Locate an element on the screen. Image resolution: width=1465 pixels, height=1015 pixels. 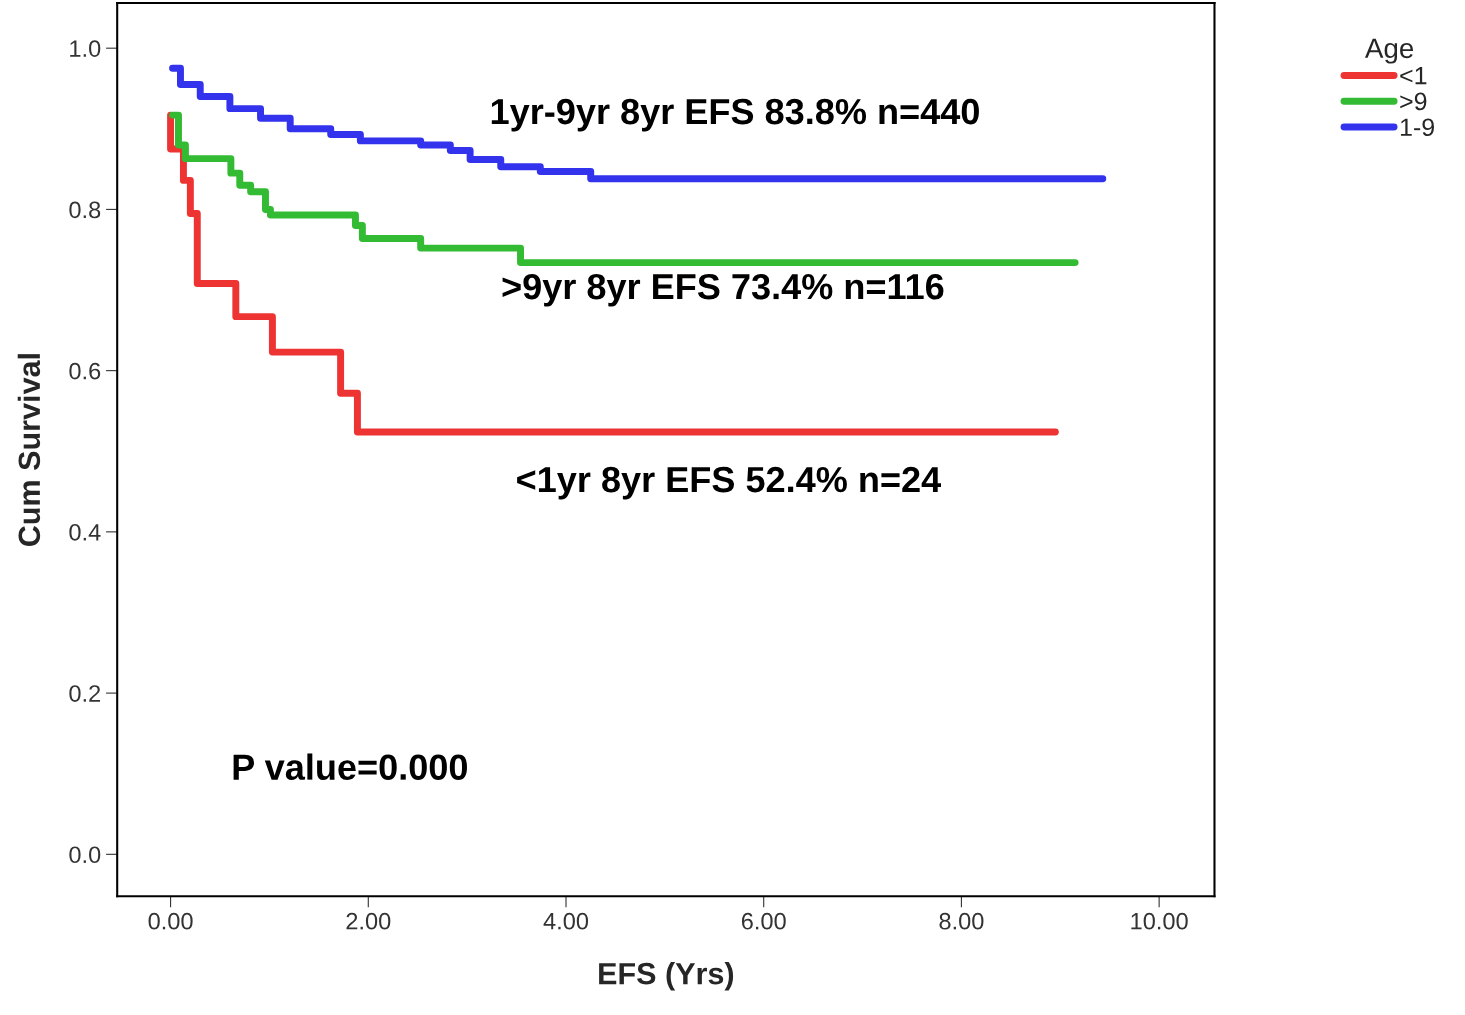
y-tick-label: 1.0 is located at coordinates (85, 48).